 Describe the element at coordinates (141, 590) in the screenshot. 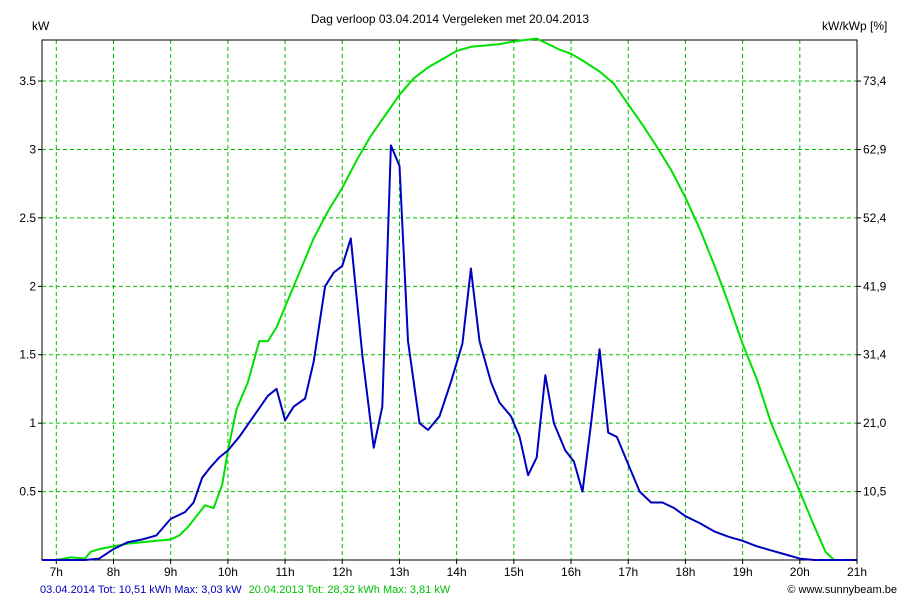

I see `series-blue-summary: 03.04.2014 Tot: 10,51 kWh Max: 3,03 kW` at that location.